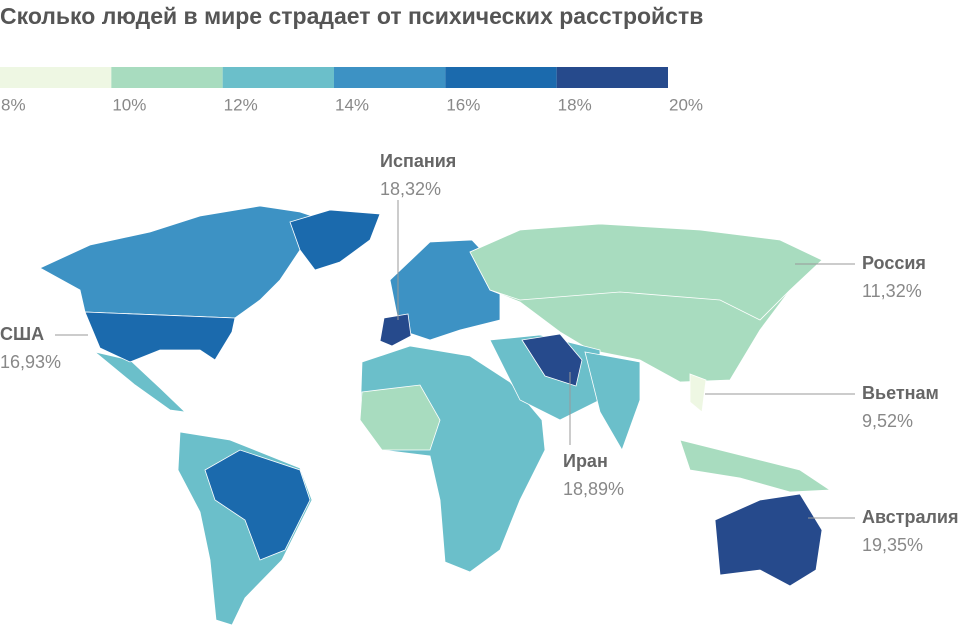 The height and width of the screenshot is (635, 974). What do you see at coordinates (410, 189) in the screenshot?
I see `country-value: 18,32%` at bounding box center [410, 189].